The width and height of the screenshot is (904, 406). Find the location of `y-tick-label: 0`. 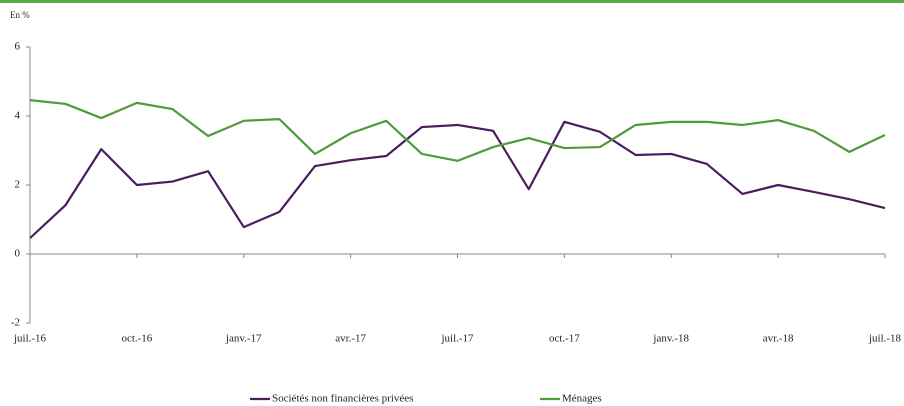

y-tick-label: 0 is located at coordinates (18, 254).